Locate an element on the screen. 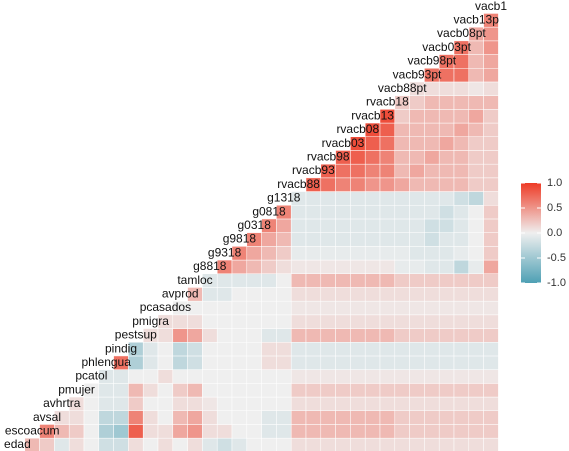  variable-label: vacb98pt is located at coordinates (431, 61).